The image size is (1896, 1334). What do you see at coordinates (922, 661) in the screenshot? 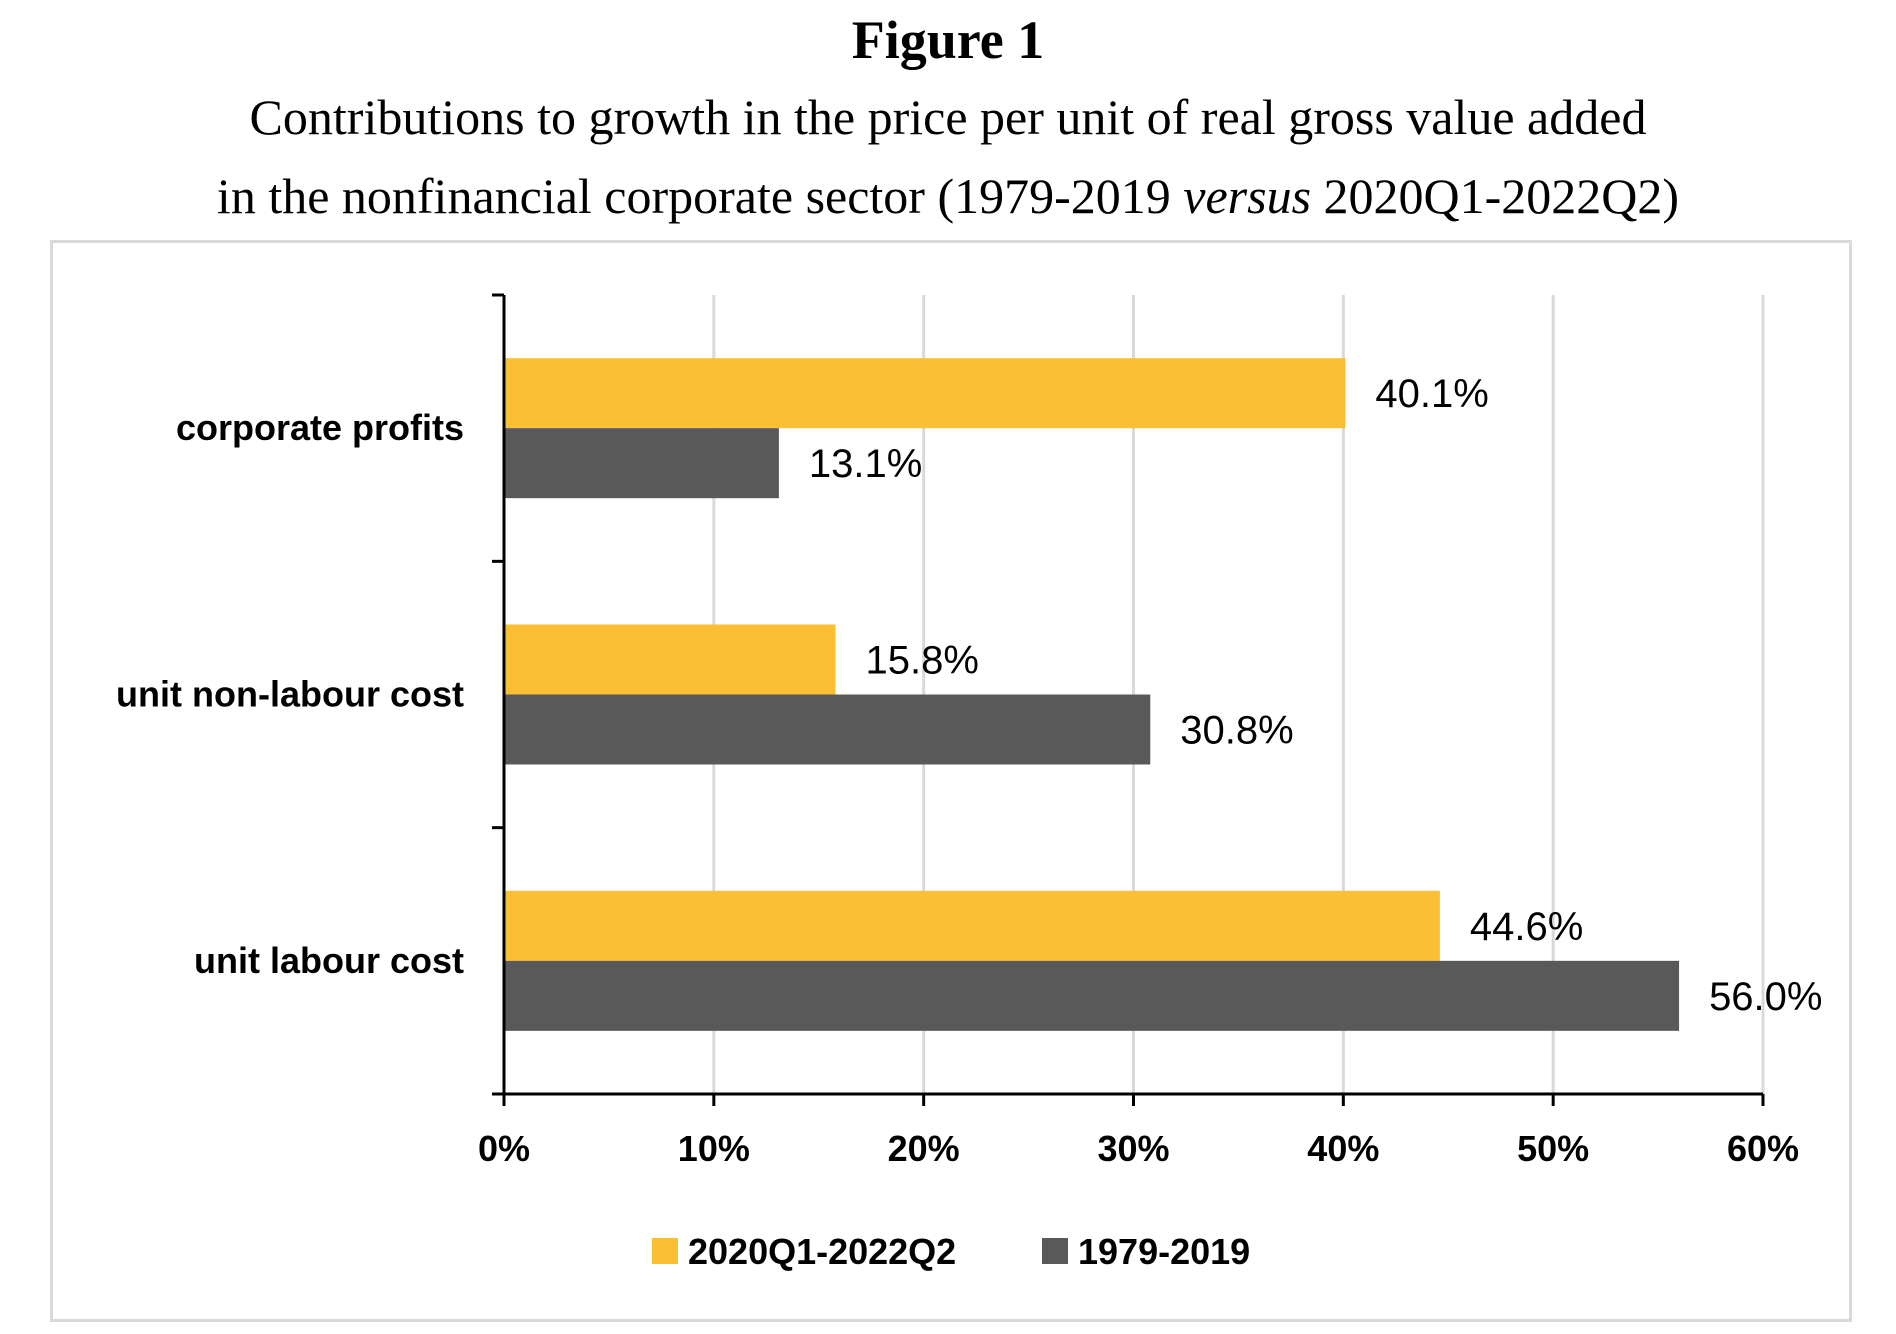
I see `data-label: 15.8%` at bounding box center [922, 661].